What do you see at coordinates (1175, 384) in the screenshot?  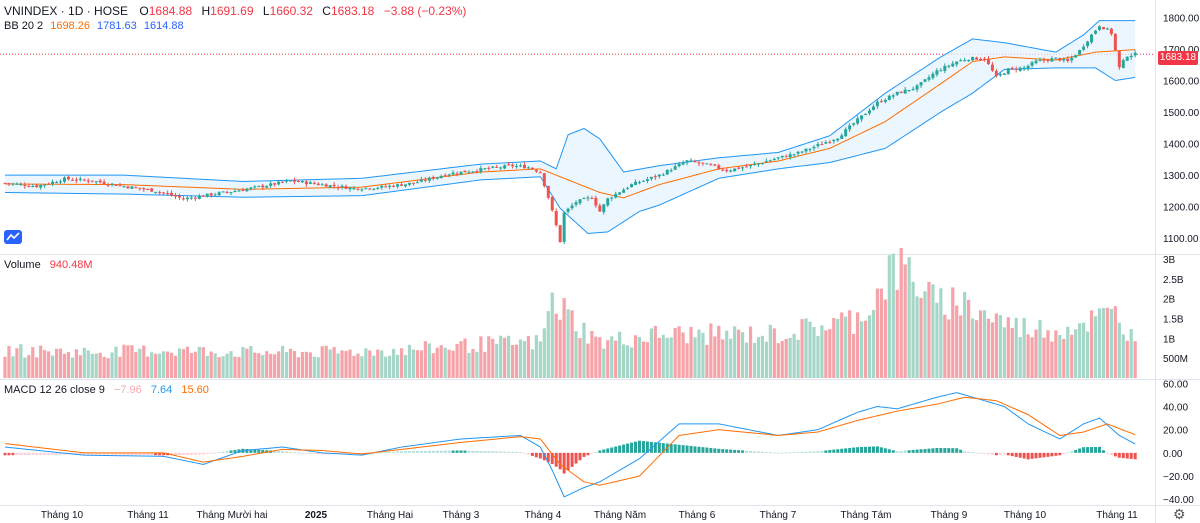 I see `macd-tick-label: 60.00` at bounding box center [1175, 384].